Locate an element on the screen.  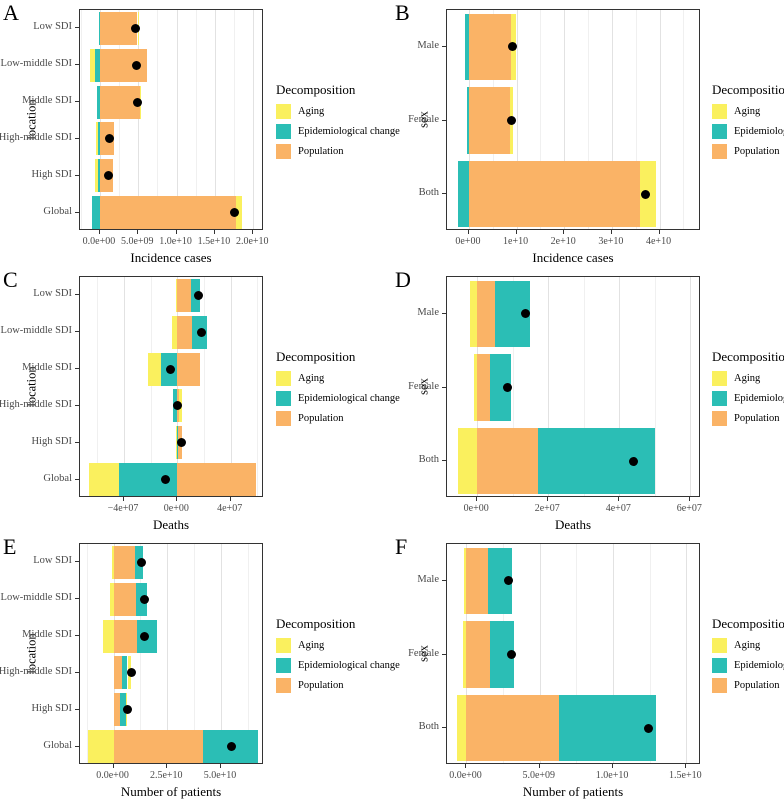
x-axis-title: Deaths is located at coordinates (171, 524).